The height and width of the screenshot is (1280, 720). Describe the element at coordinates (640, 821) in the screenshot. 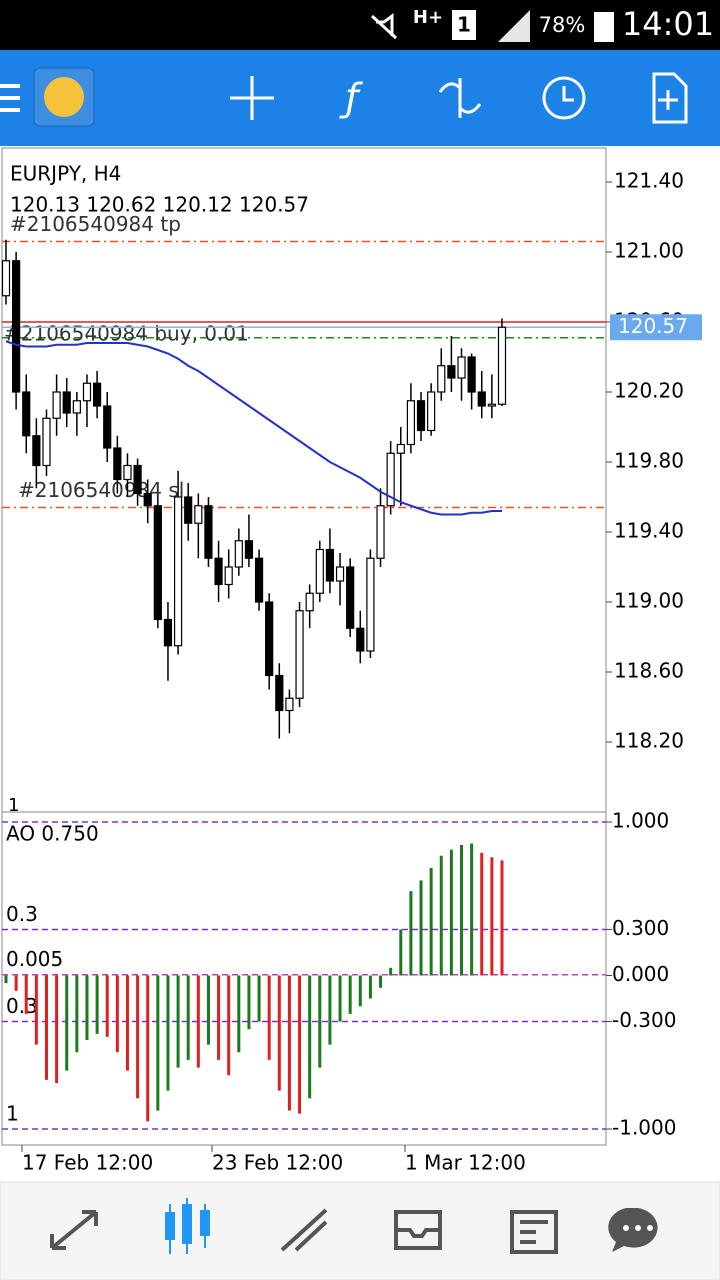

I see `ao-tick-label: 1.000` at that location.